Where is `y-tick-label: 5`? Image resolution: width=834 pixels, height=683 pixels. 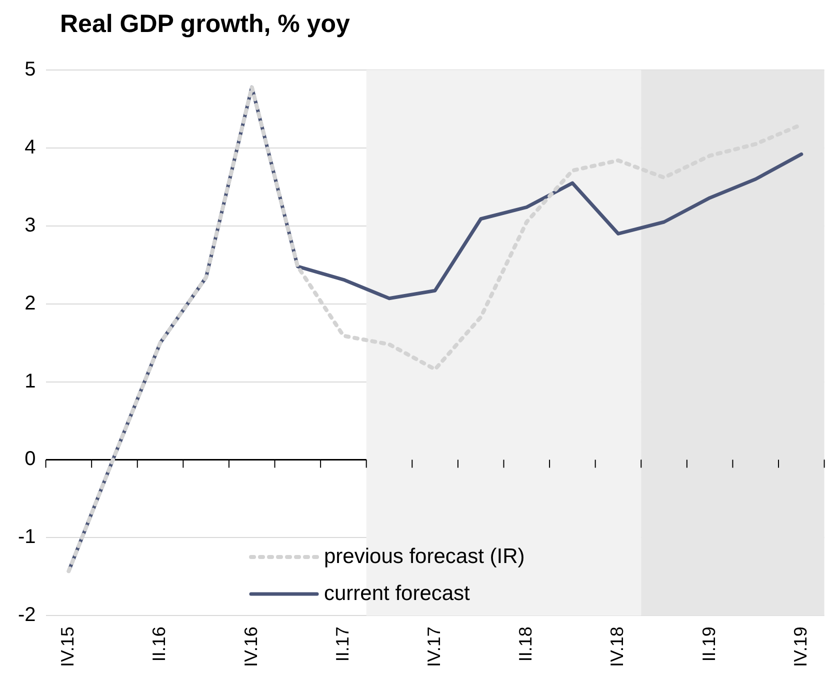 y-tick-label: 5 is located at coordinates (30, 69).